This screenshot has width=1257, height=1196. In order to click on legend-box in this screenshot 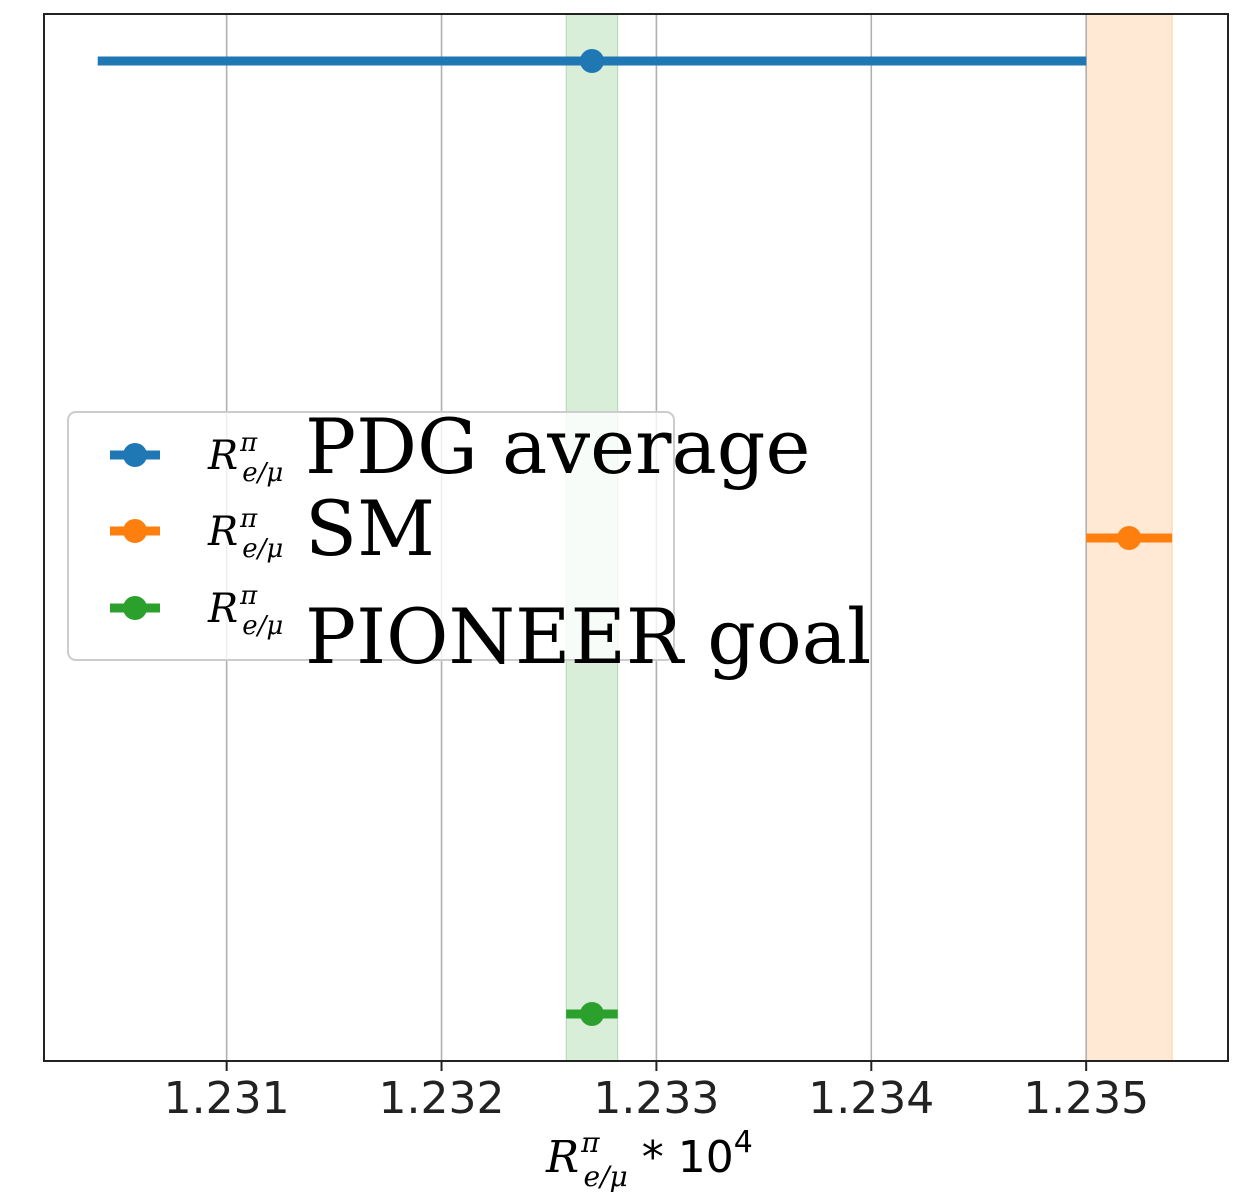, I will do `click(371, 536)`.